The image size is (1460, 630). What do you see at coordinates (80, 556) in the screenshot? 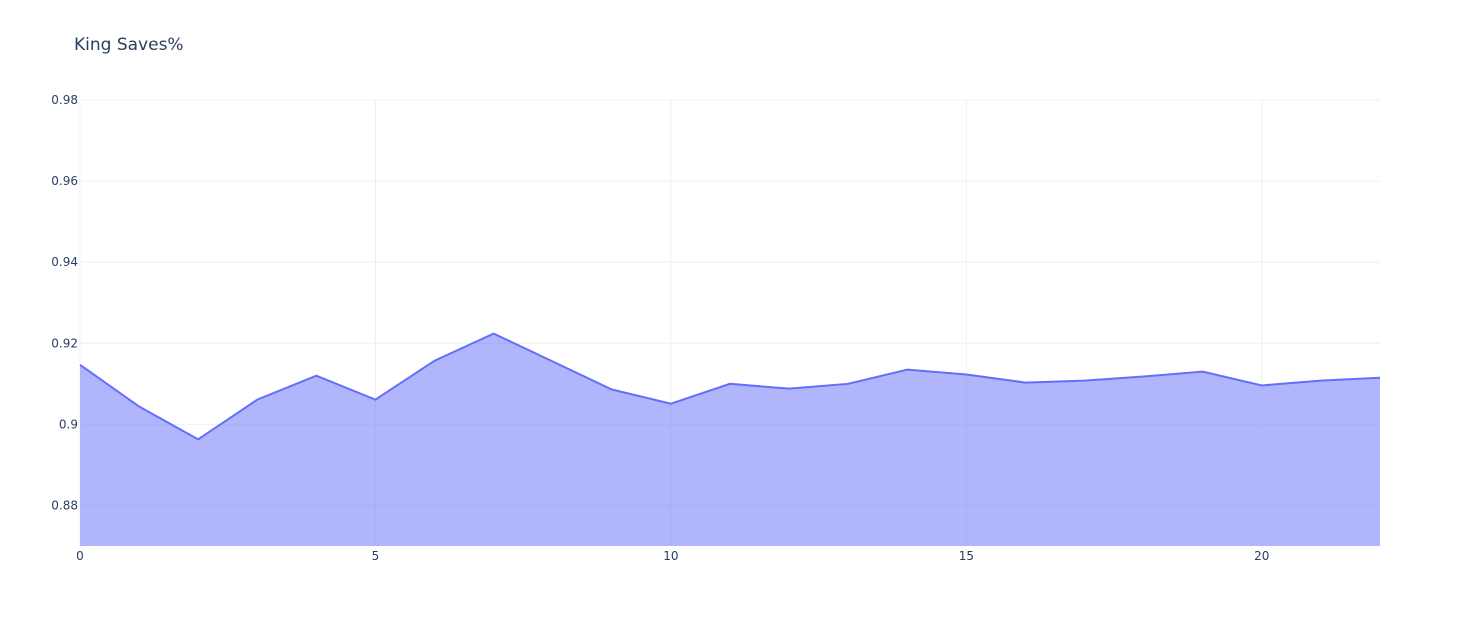
I see `x-tick-label: 0` at bounding box center [80, 556].